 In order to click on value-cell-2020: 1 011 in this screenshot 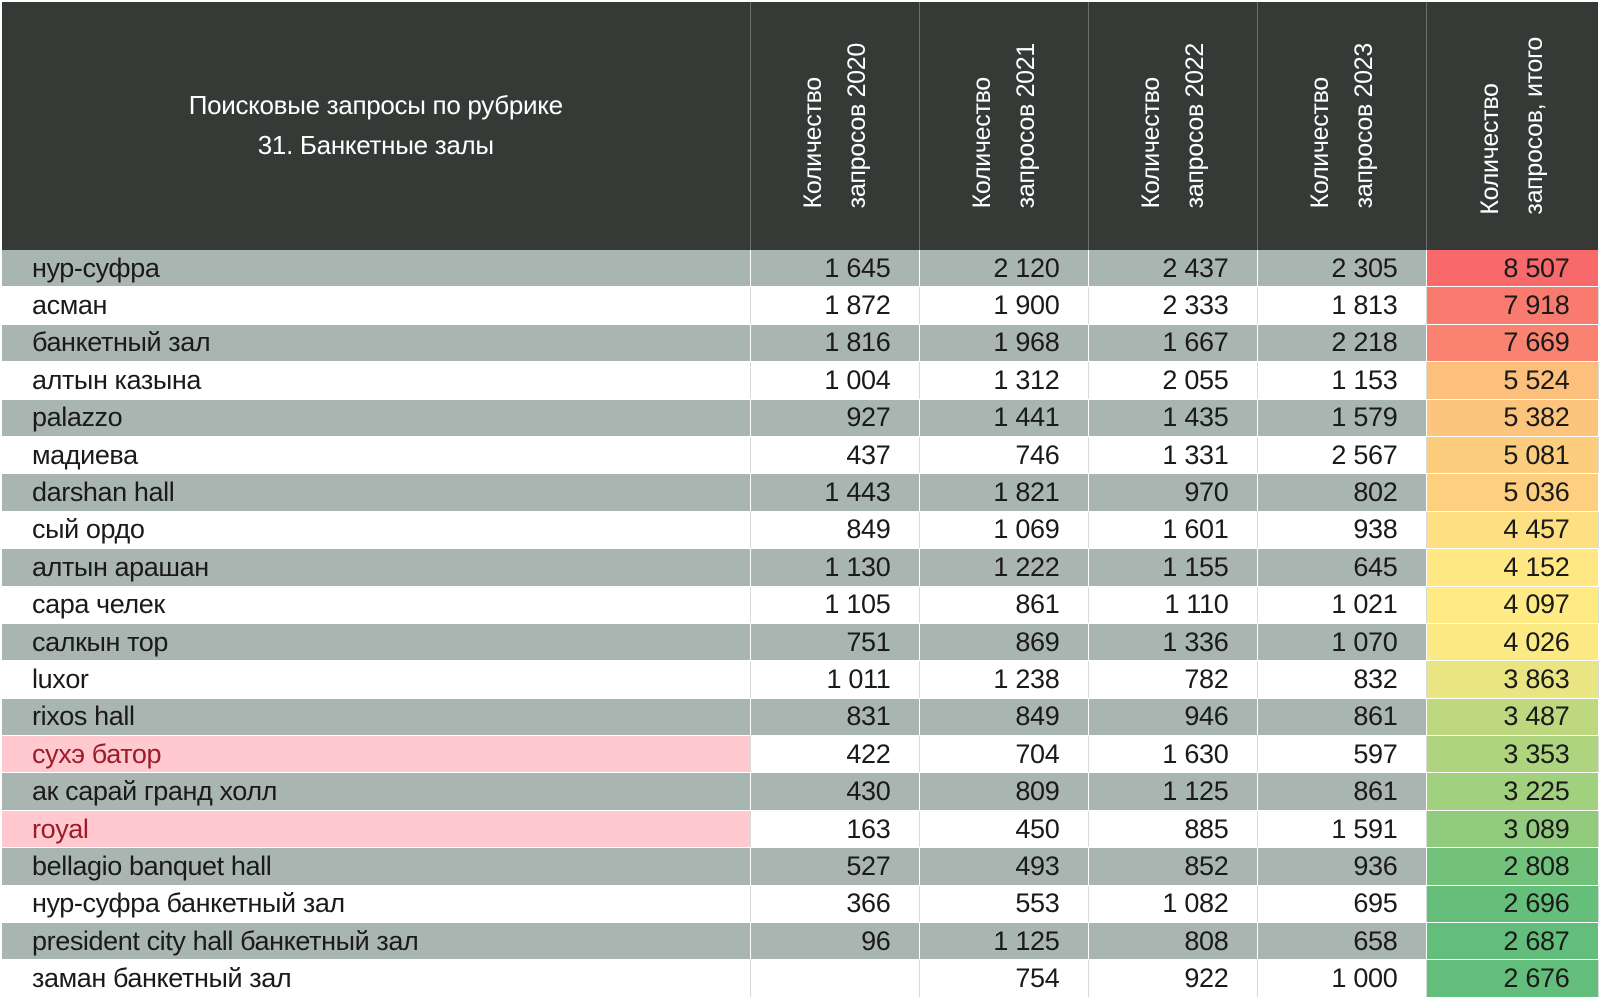, I will do `click(835, 679)`.